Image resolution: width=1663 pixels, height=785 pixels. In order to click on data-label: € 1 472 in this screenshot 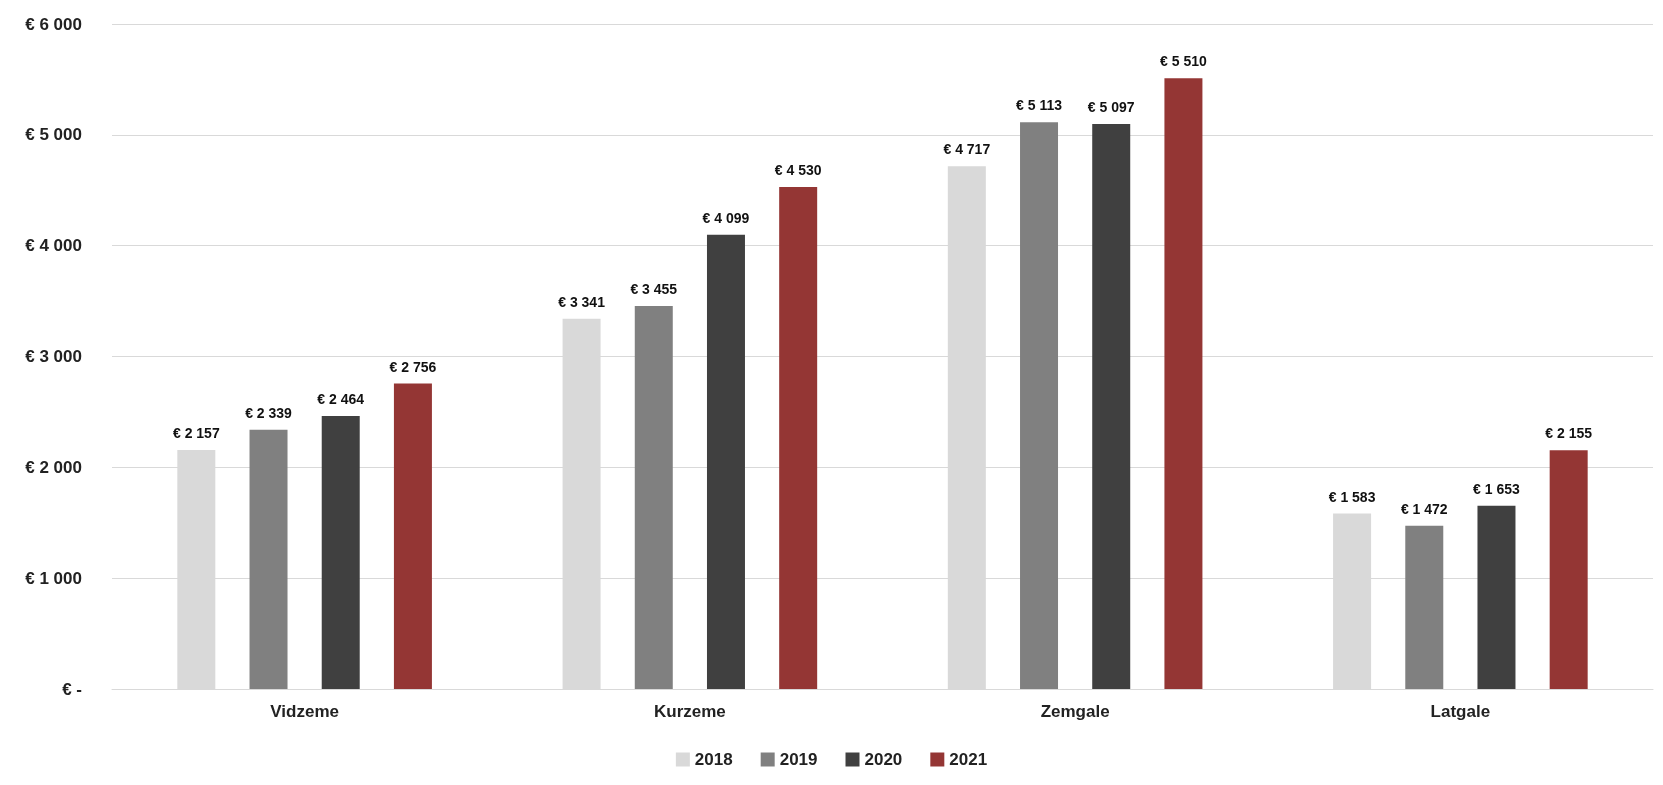, I will do `click(1424, 508)`.